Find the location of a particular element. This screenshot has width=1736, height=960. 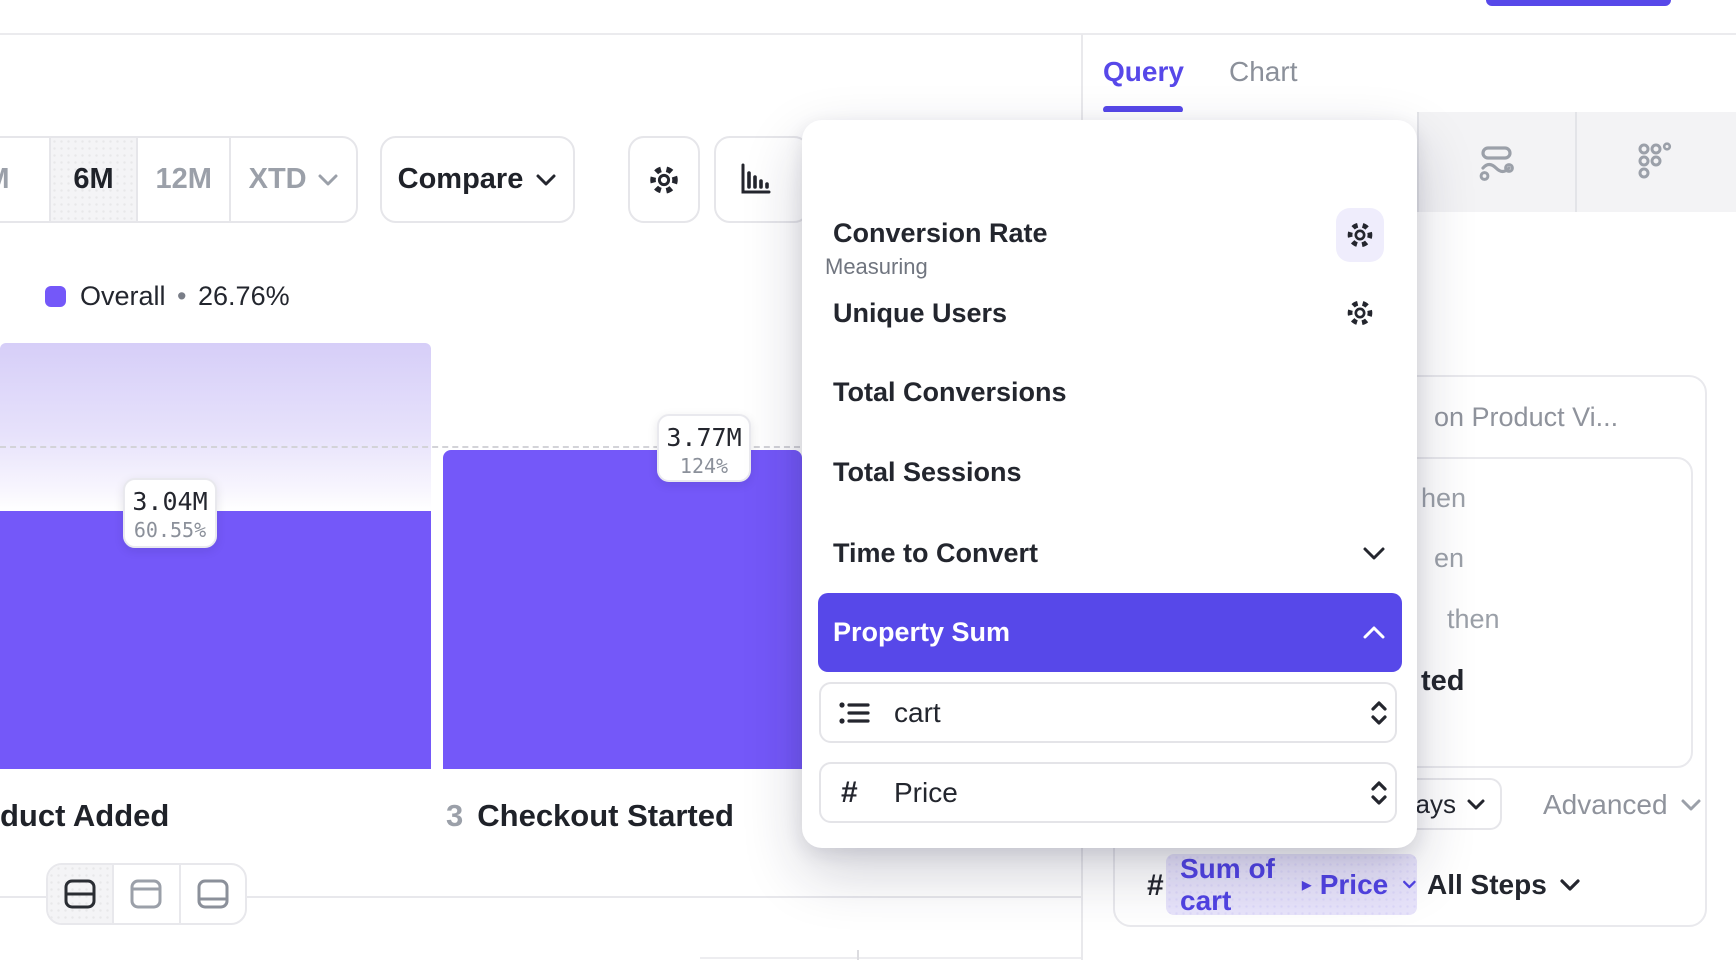

menu-item-total-sessions: Total Sessions is located at coordinates (1110, 472).